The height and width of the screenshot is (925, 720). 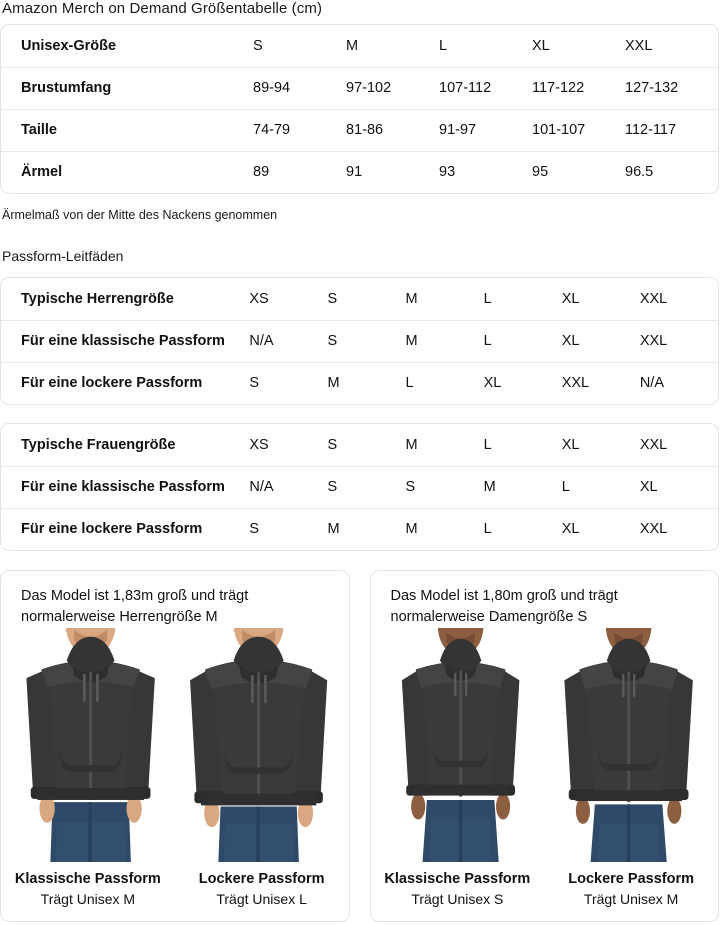 I want to click on men-relaxed-2: L, so click(x=444, y=382).